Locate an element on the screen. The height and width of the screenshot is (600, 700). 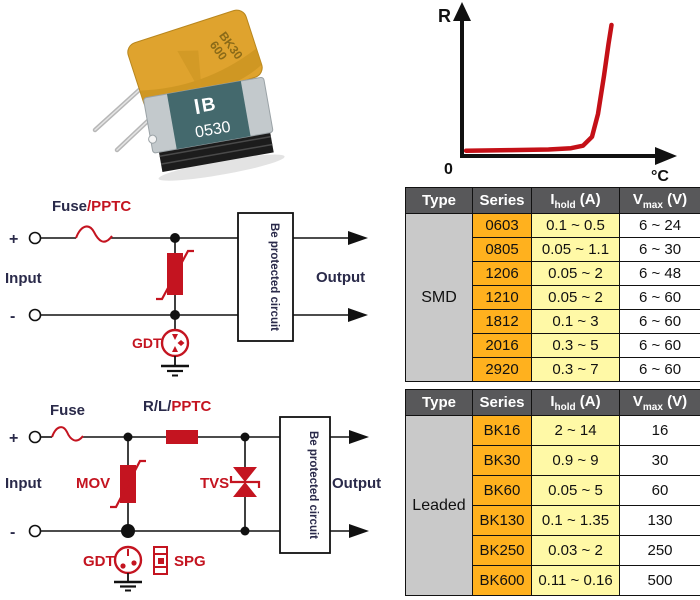
type-cell: Leaded is located at coordinates (439, 505).